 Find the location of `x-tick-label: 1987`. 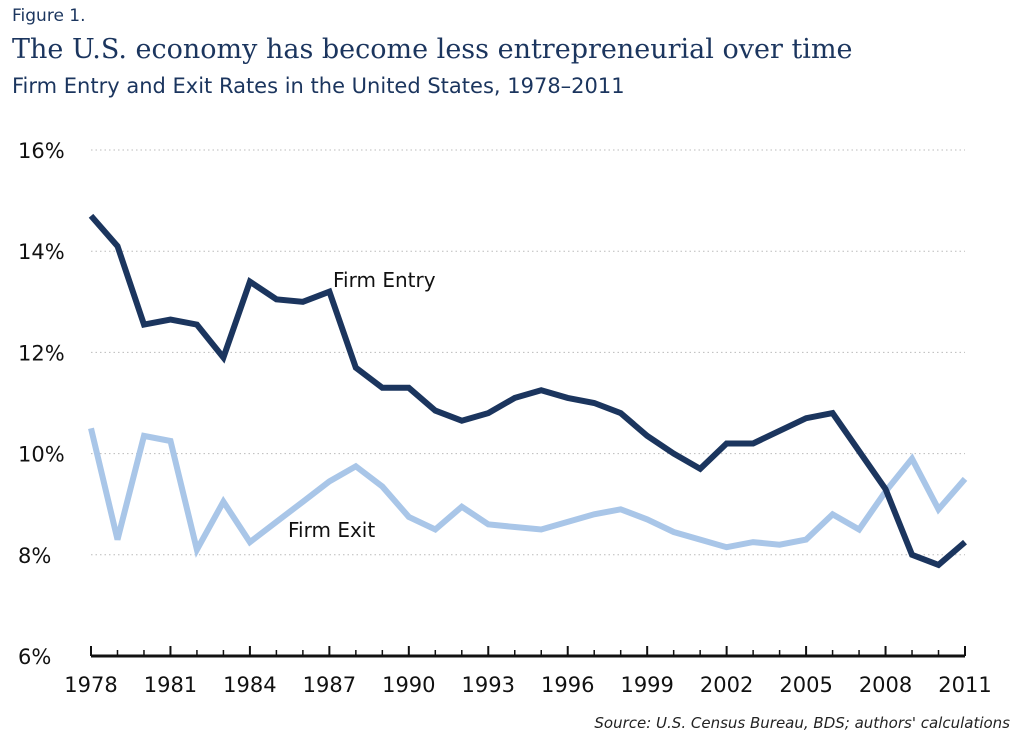

x-tick-label: 1987 is located at coordinates (329, 685).